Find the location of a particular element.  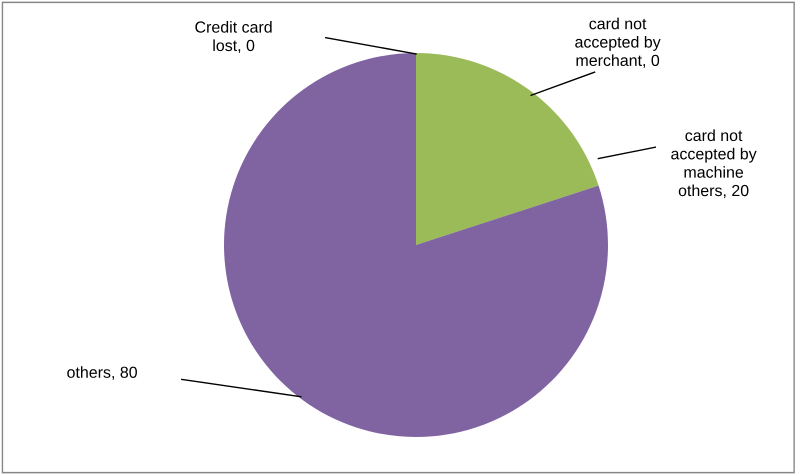

category-label: card not accepted by merchant, 0 is located at coordinates (618, 43).